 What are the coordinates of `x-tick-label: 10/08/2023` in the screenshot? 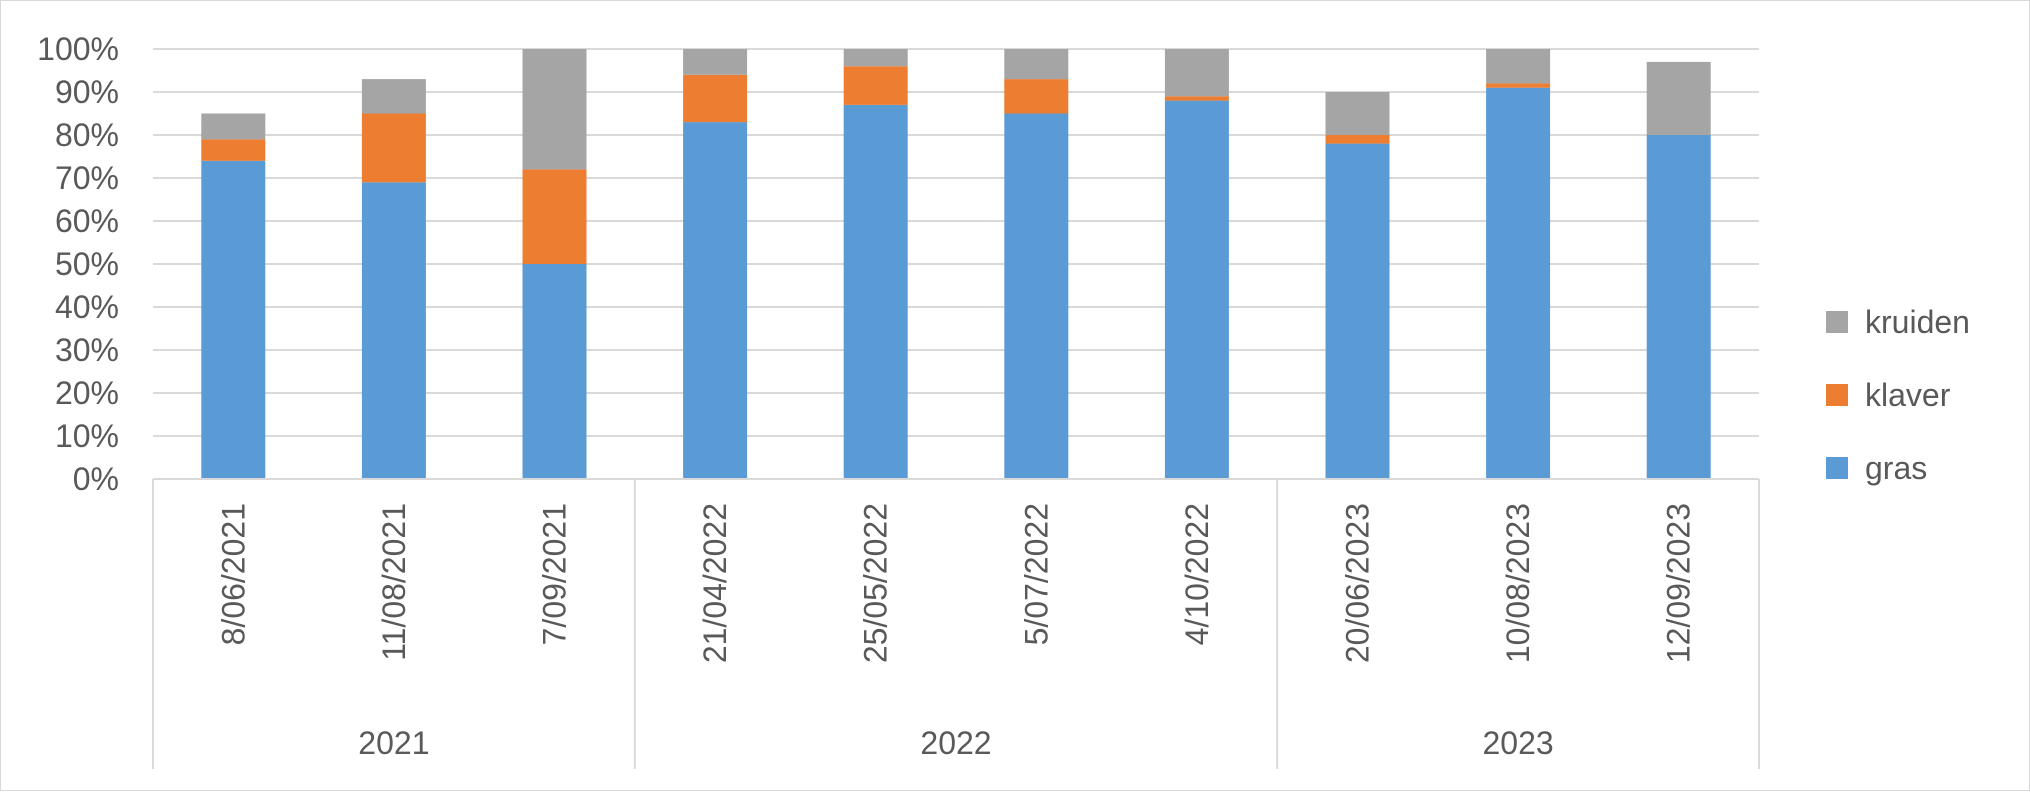 It's located at (1518, 583).